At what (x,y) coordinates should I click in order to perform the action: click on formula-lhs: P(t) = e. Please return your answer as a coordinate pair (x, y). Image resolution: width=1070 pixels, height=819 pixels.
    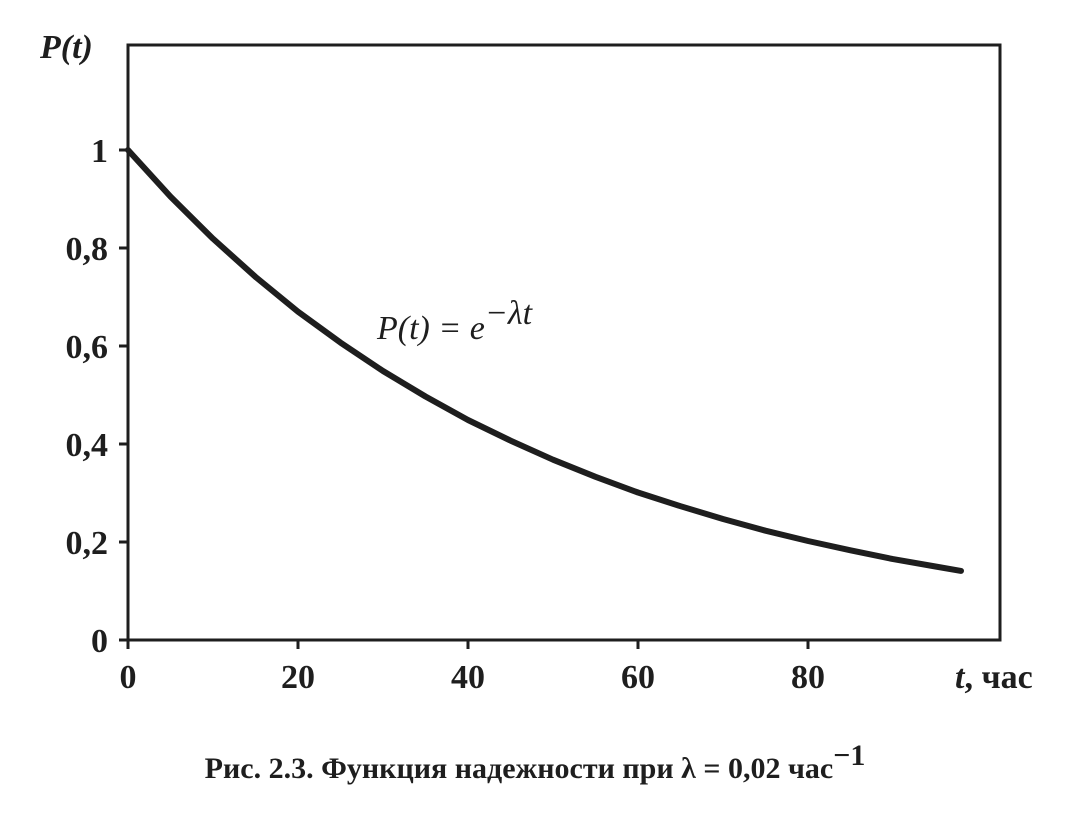
    Looking at the image, I should click on (430, 328).